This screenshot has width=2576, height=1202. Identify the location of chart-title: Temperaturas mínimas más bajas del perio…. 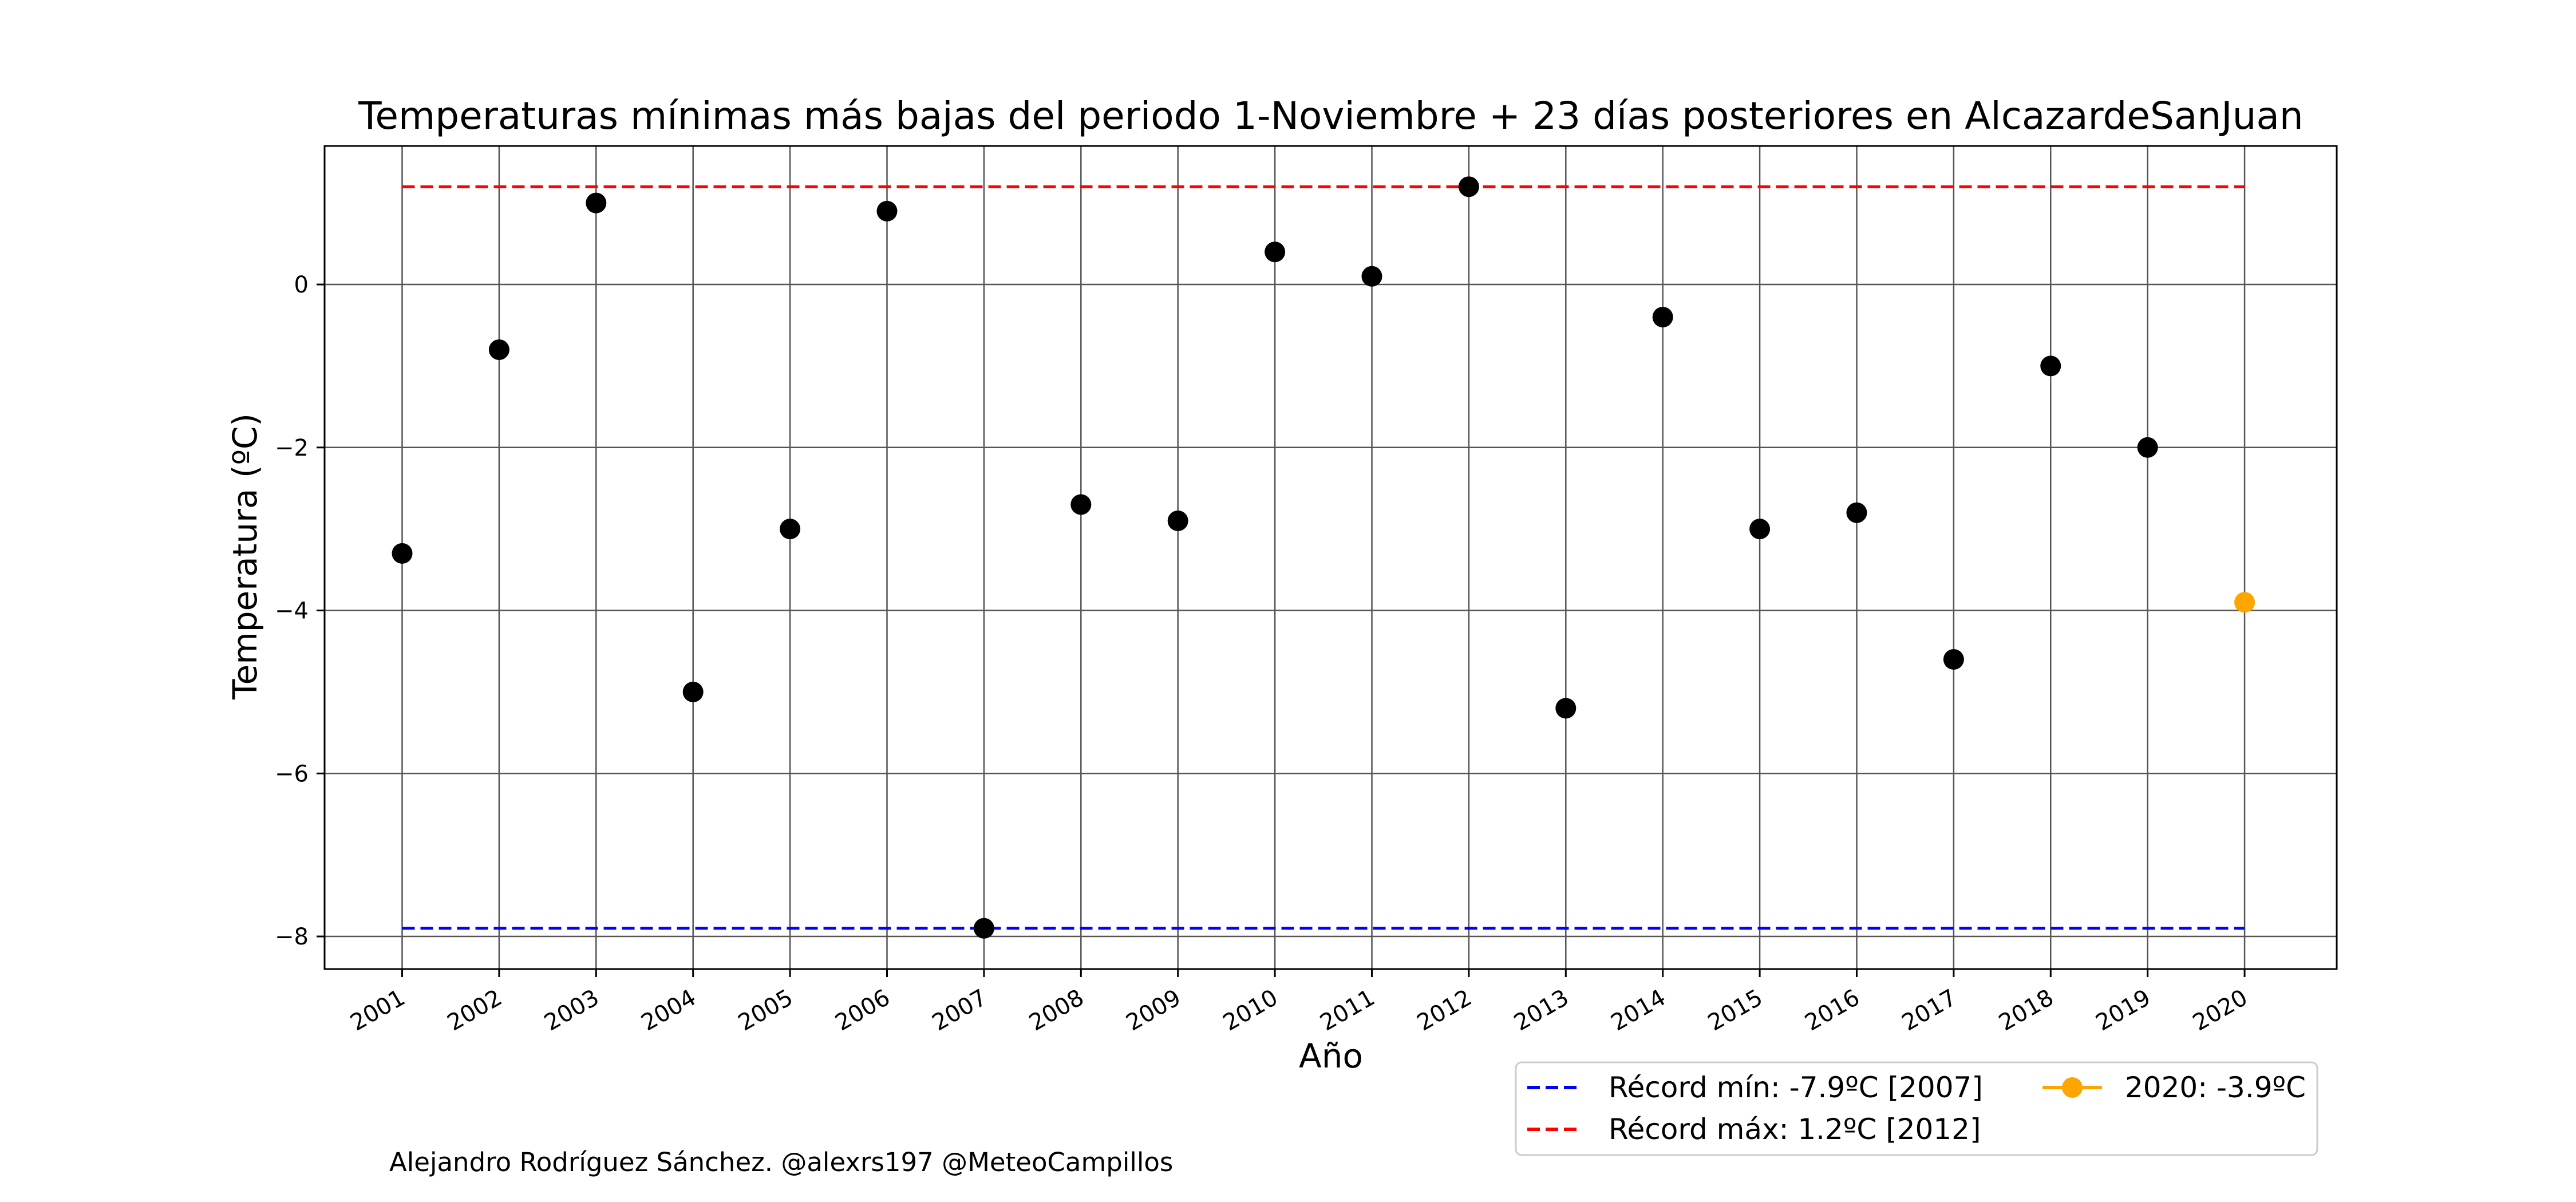
(1331, 116).